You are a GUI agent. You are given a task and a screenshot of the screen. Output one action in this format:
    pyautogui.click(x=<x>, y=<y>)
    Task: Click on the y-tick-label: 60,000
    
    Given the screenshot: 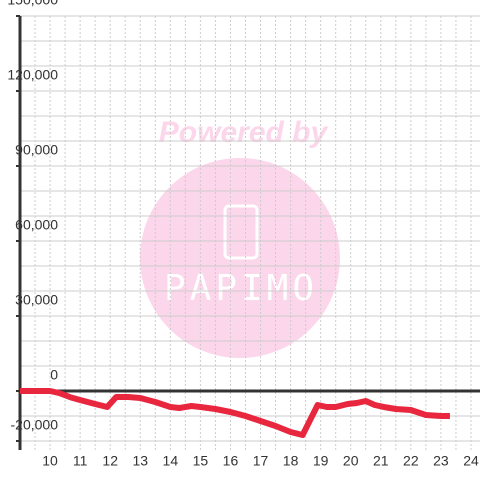 What is the action you would take?
    pyautogui.click(x=36, y=225)
    